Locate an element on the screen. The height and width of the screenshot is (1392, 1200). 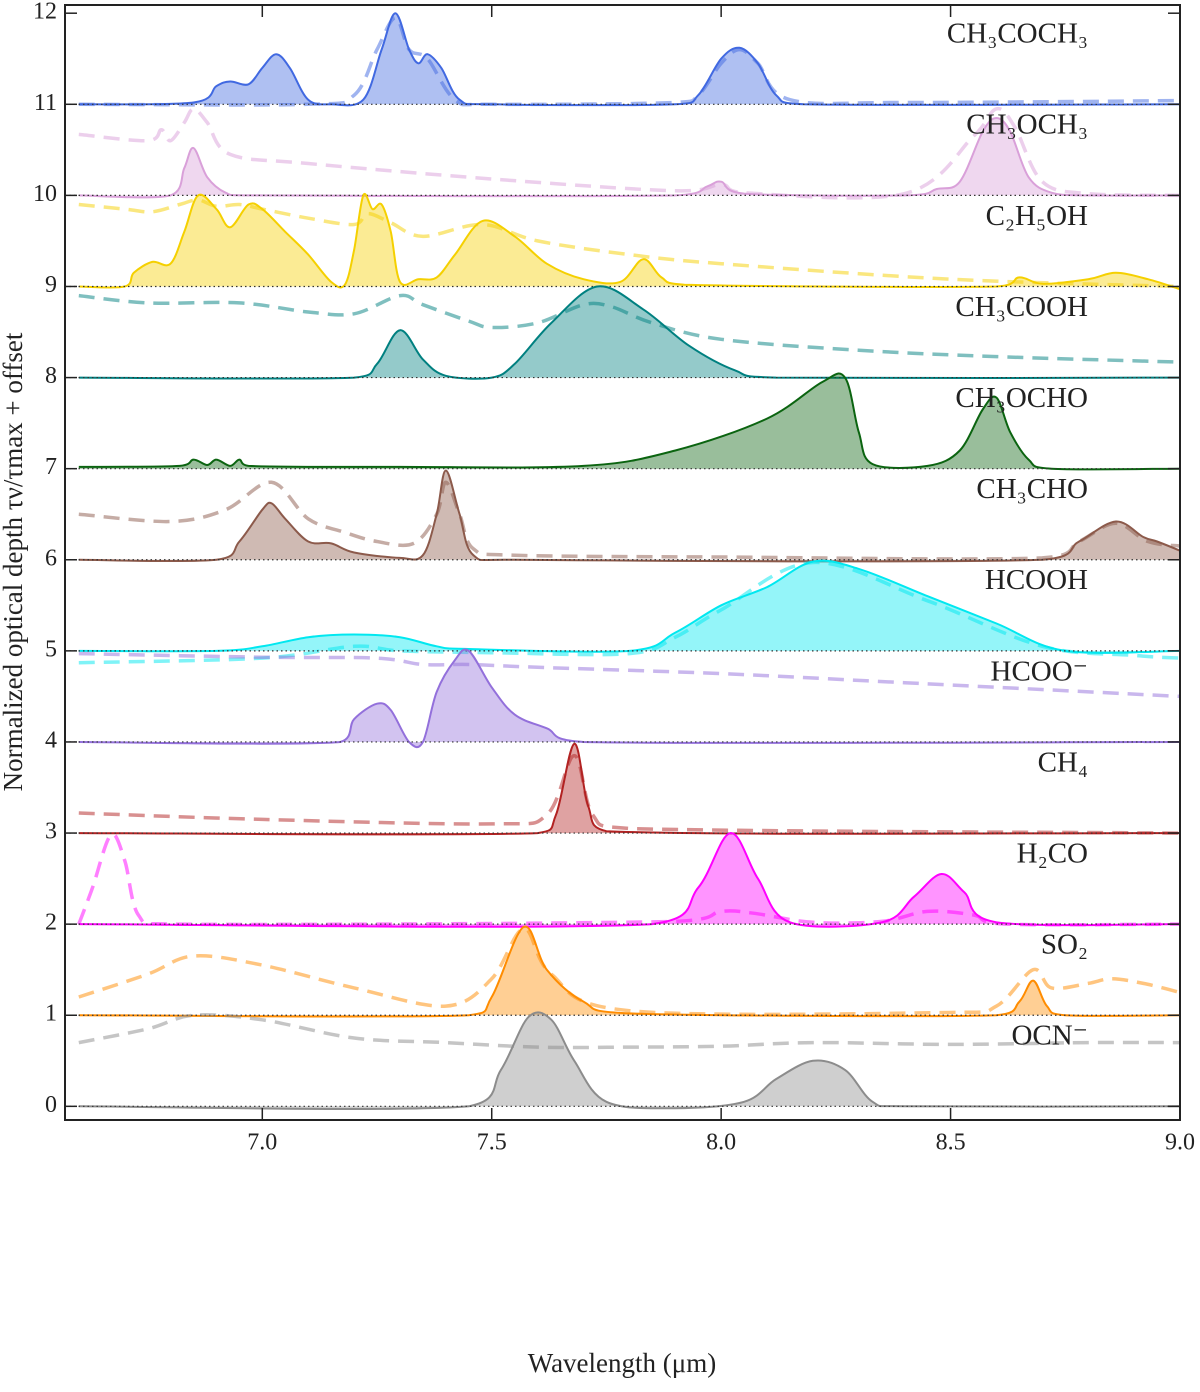
y-tick-label: 8 is located at coordinates (51, 376).